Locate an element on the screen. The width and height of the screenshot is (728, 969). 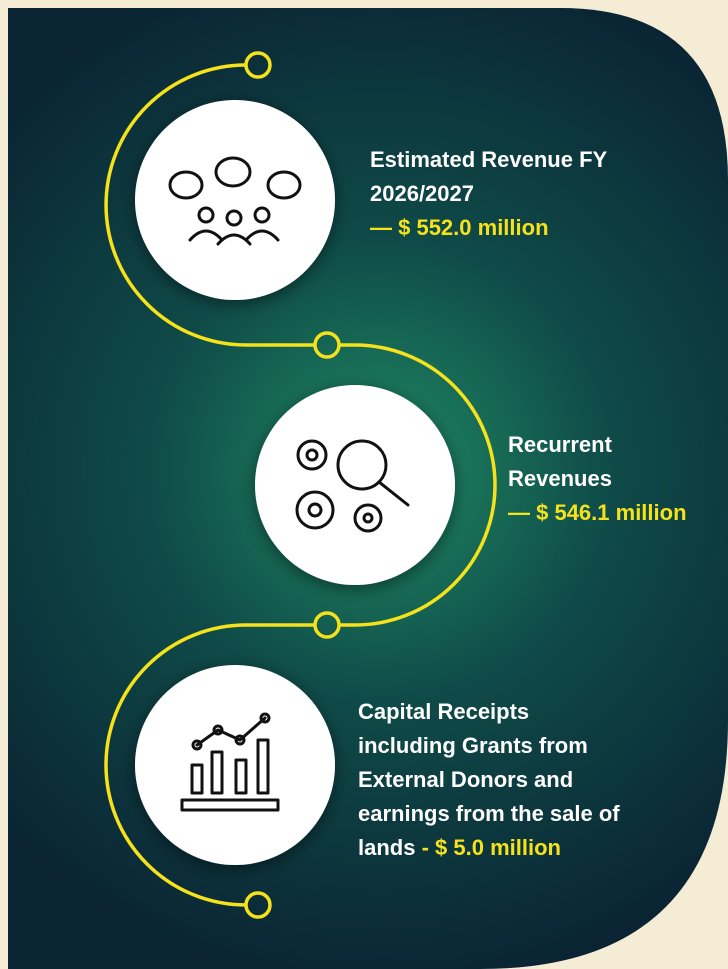
item-text: Recurrent Revenues — $ 546.1 million is located at coordinates (603, 479).